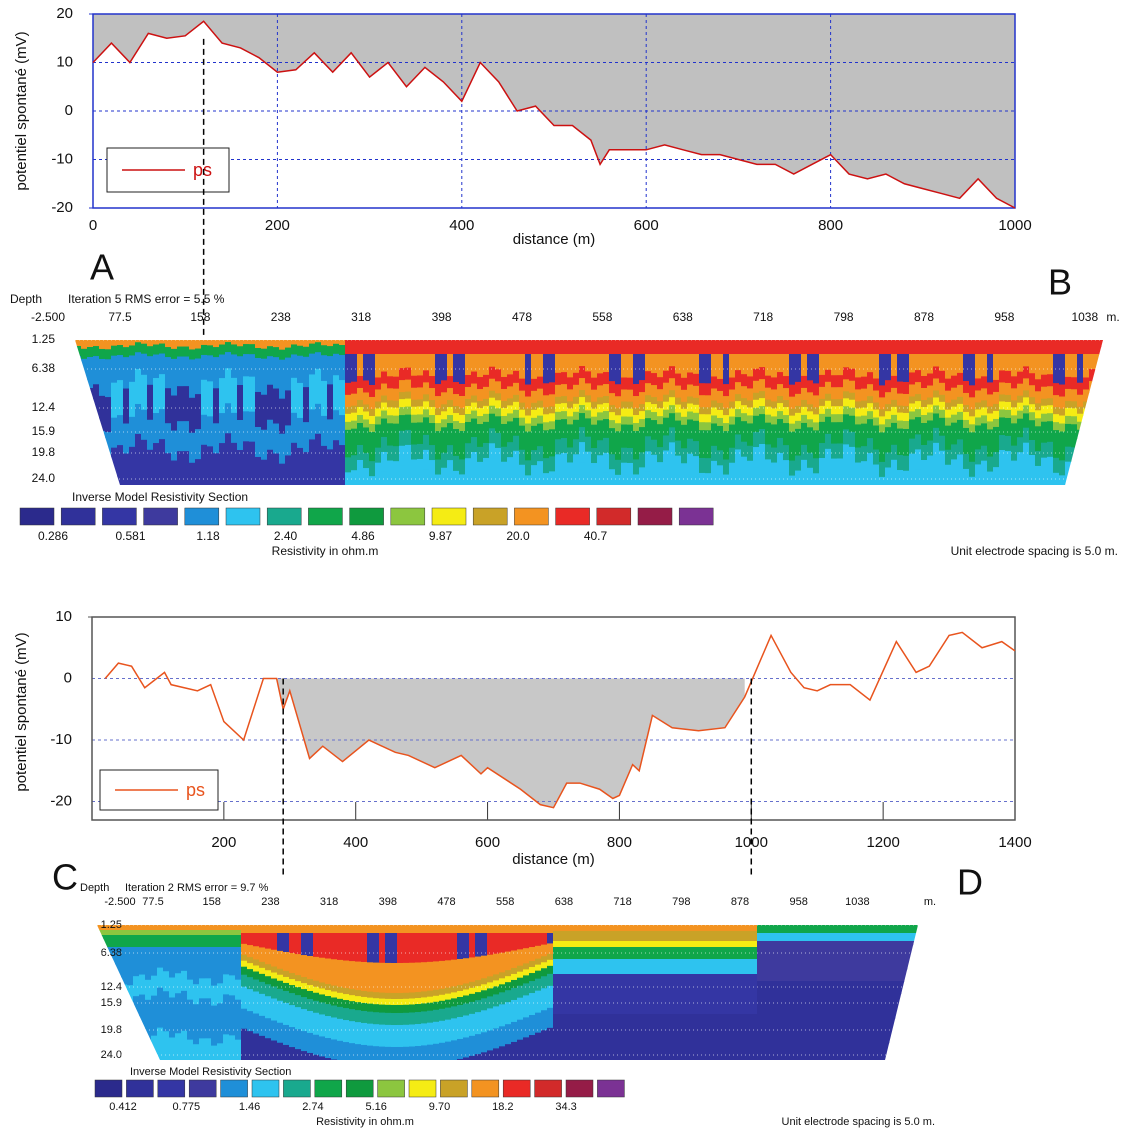 Image resolution: width=1125 pixels, height=1131 pixels. I want to click on section-x-label: 878, so click(740, 902).